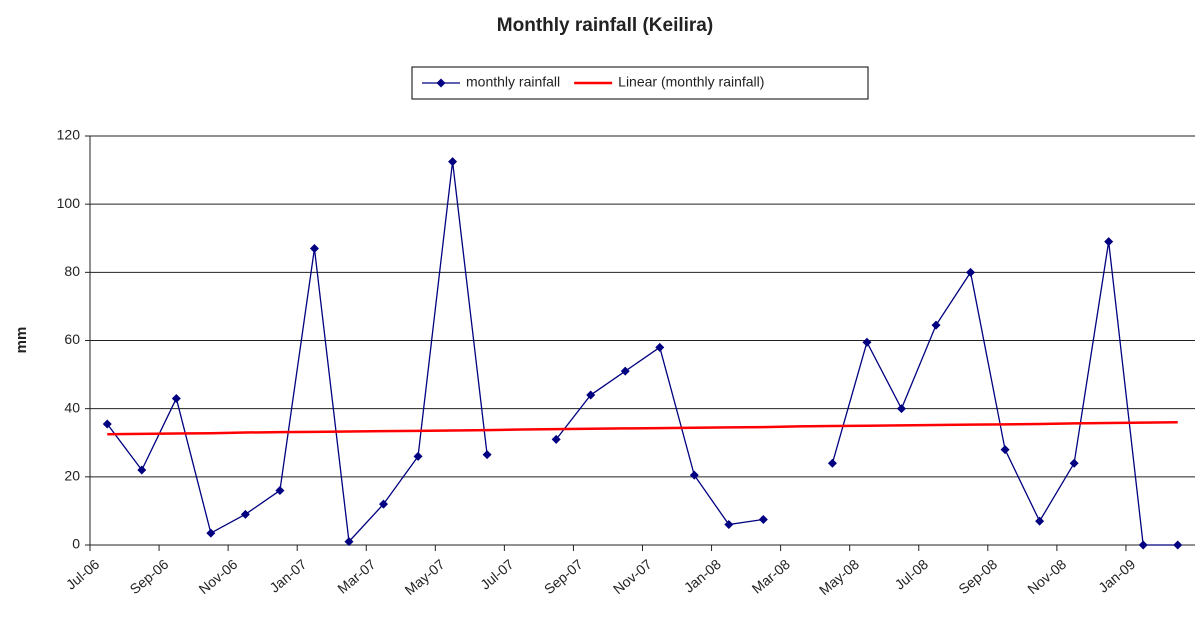 This screenshot has width=1195, height=621. Describe the element at coordinates (632, 576) in the screenshot. I see `x-tick-label: Nov-07` at that location.